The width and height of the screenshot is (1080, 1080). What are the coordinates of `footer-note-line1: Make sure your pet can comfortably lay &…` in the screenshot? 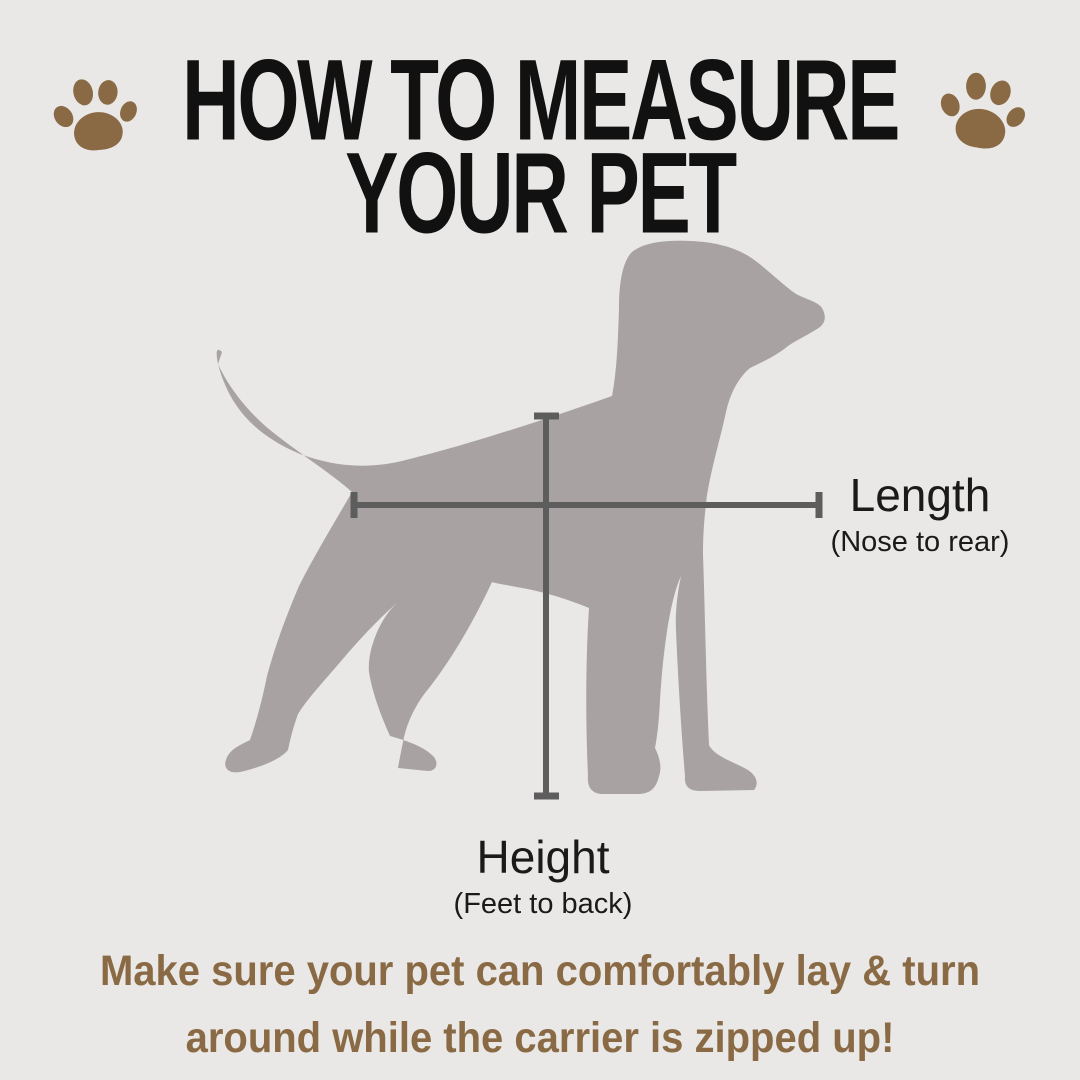 It's located at (540, 971).